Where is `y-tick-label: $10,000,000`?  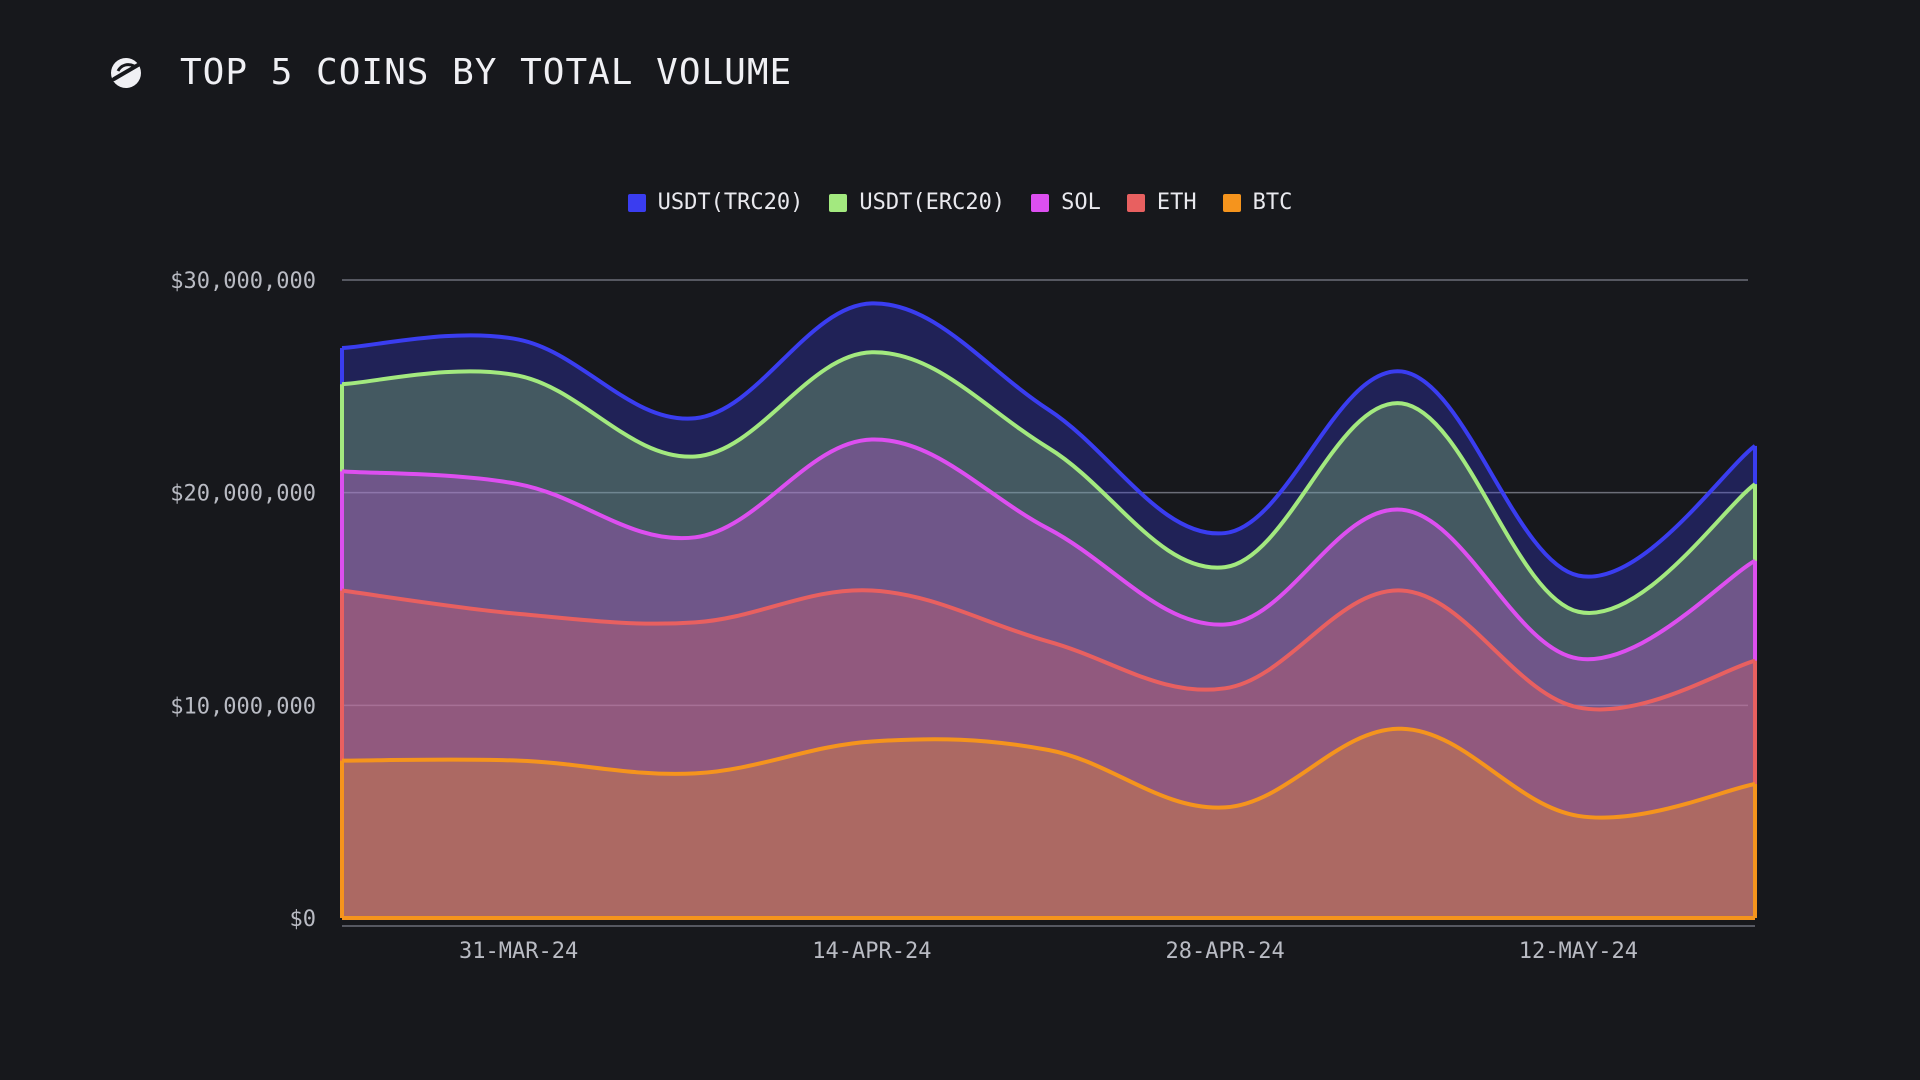
y-tick-label: $10,000,000 is located at coordinates (243, 706).